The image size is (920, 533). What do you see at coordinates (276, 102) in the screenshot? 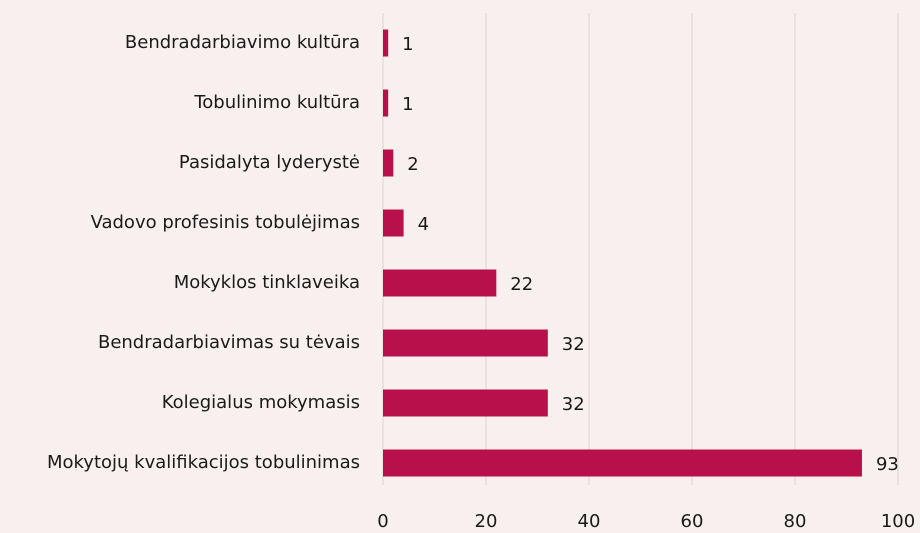
I see `y-tick-label: Tobulinimo kultūra` at bounding box center [276, 102].